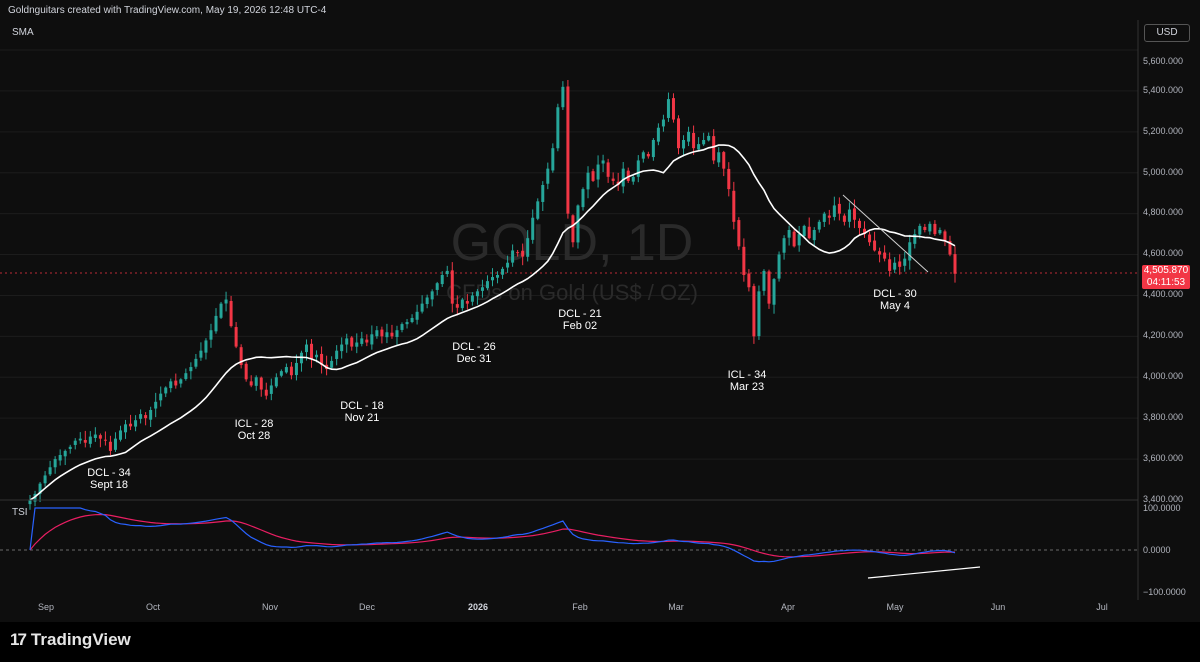 The height and width of the screenshot is (662, 1200). I want to click on bar-countdown: 04:11:53, so click(1166, 282).